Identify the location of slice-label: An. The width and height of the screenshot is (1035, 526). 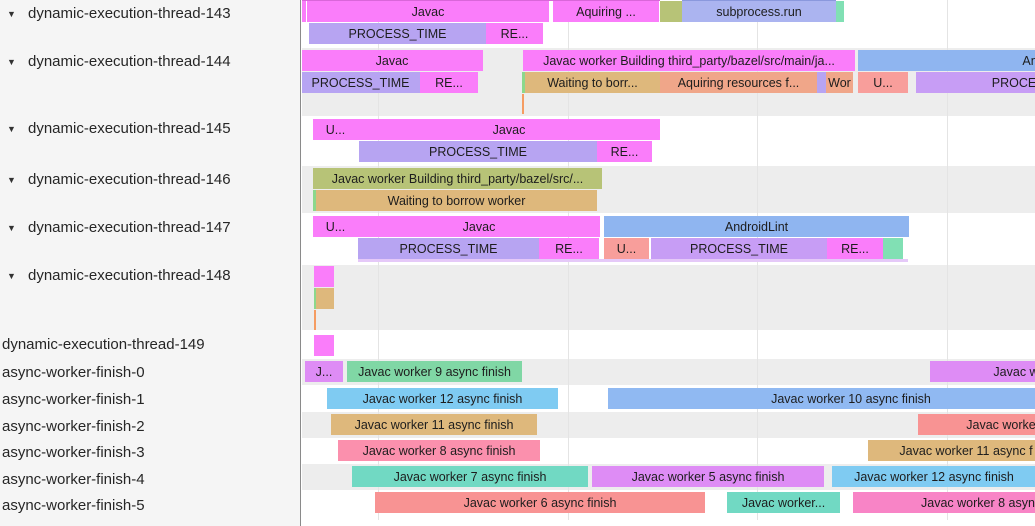
(1028, 60).